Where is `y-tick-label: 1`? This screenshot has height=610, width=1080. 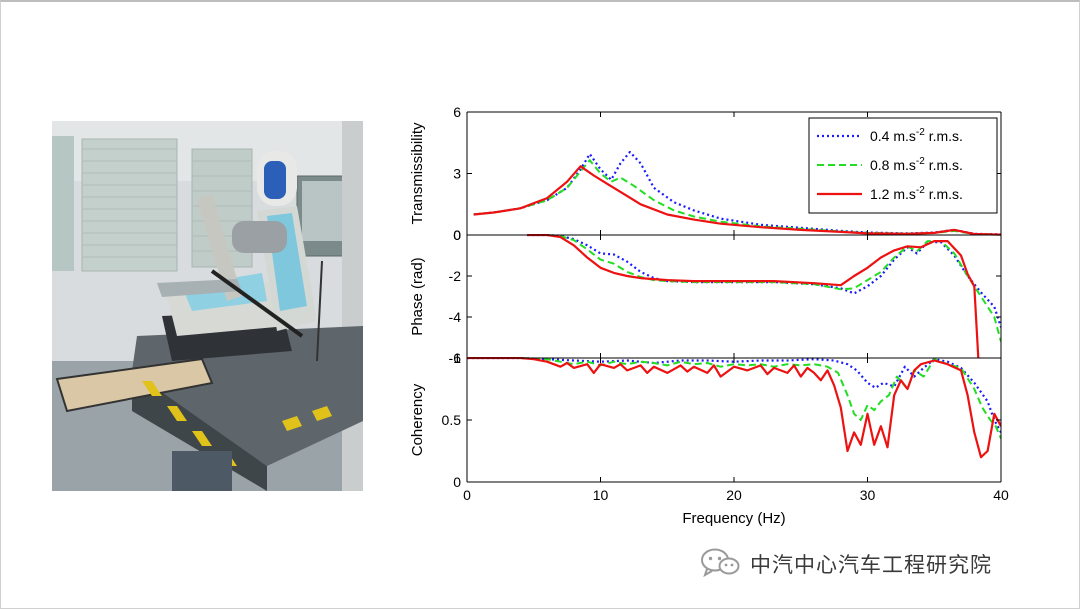
y-tick-label: 1 is located at coordinates (457, 358).